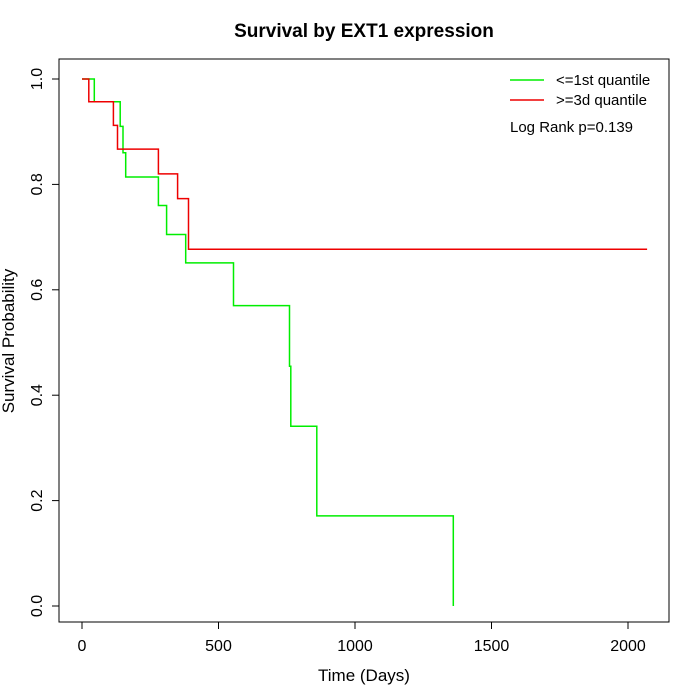 The width and height of the screenshot is (700, 700). What do you see at coordinates (580, 90) in the screenshot?
I see `legend: <=1st quantile >=3d quantile` at bounding box center [580, 90].